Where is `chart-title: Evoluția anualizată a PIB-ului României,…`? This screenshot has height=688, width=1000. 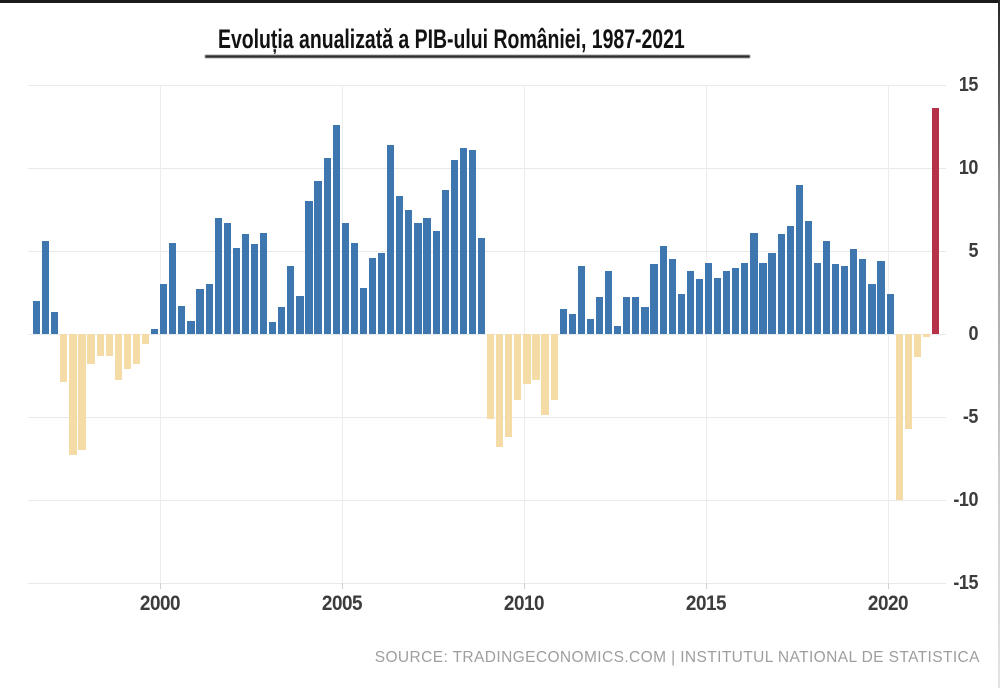 chart-title: Evoluția anualizată a PIB-ului României,… is located at coordinates (451, 39).